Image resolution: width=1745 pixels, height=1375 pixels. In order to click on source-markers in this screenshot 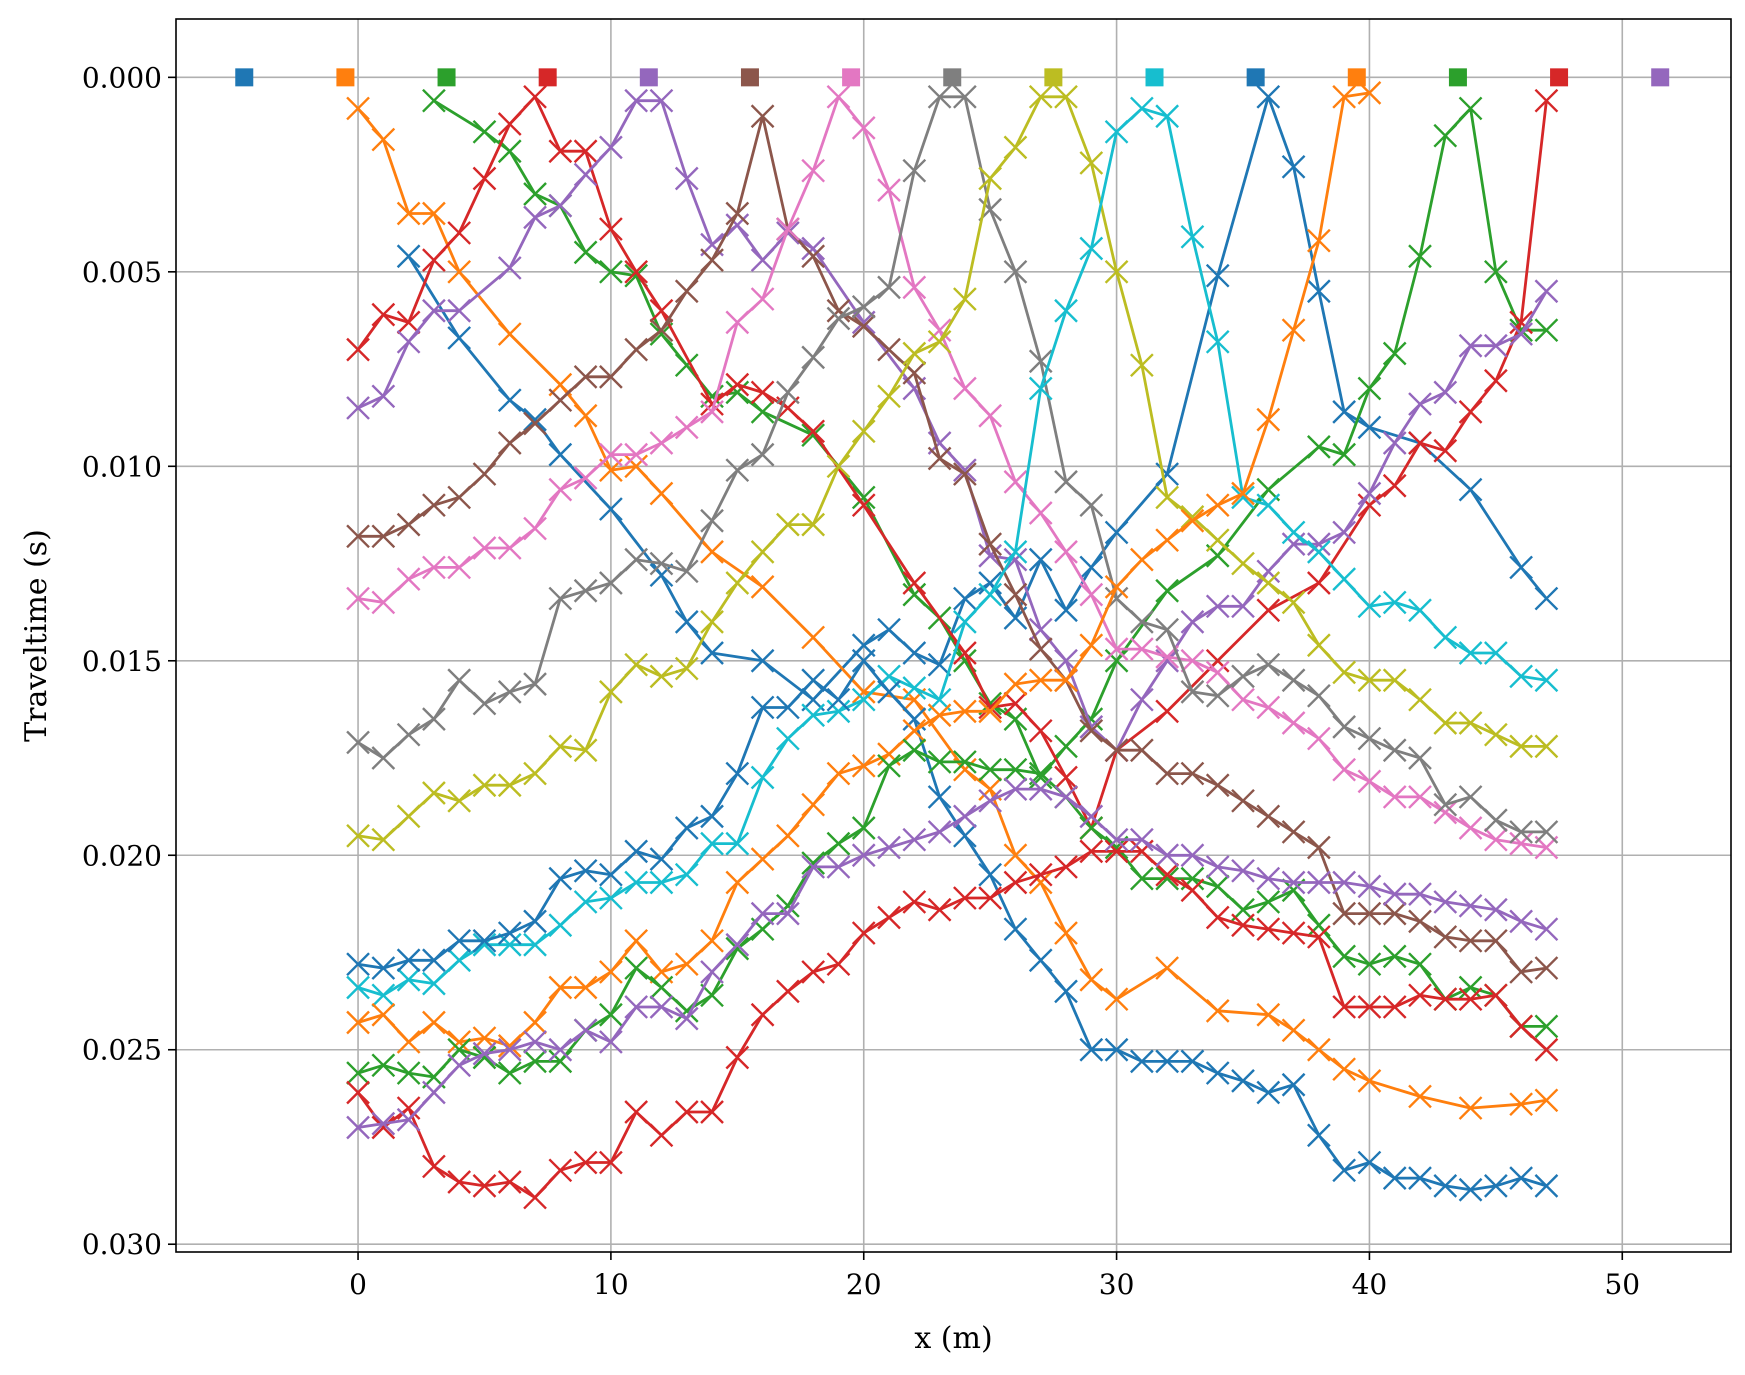, I will do `click(952, 77)`.